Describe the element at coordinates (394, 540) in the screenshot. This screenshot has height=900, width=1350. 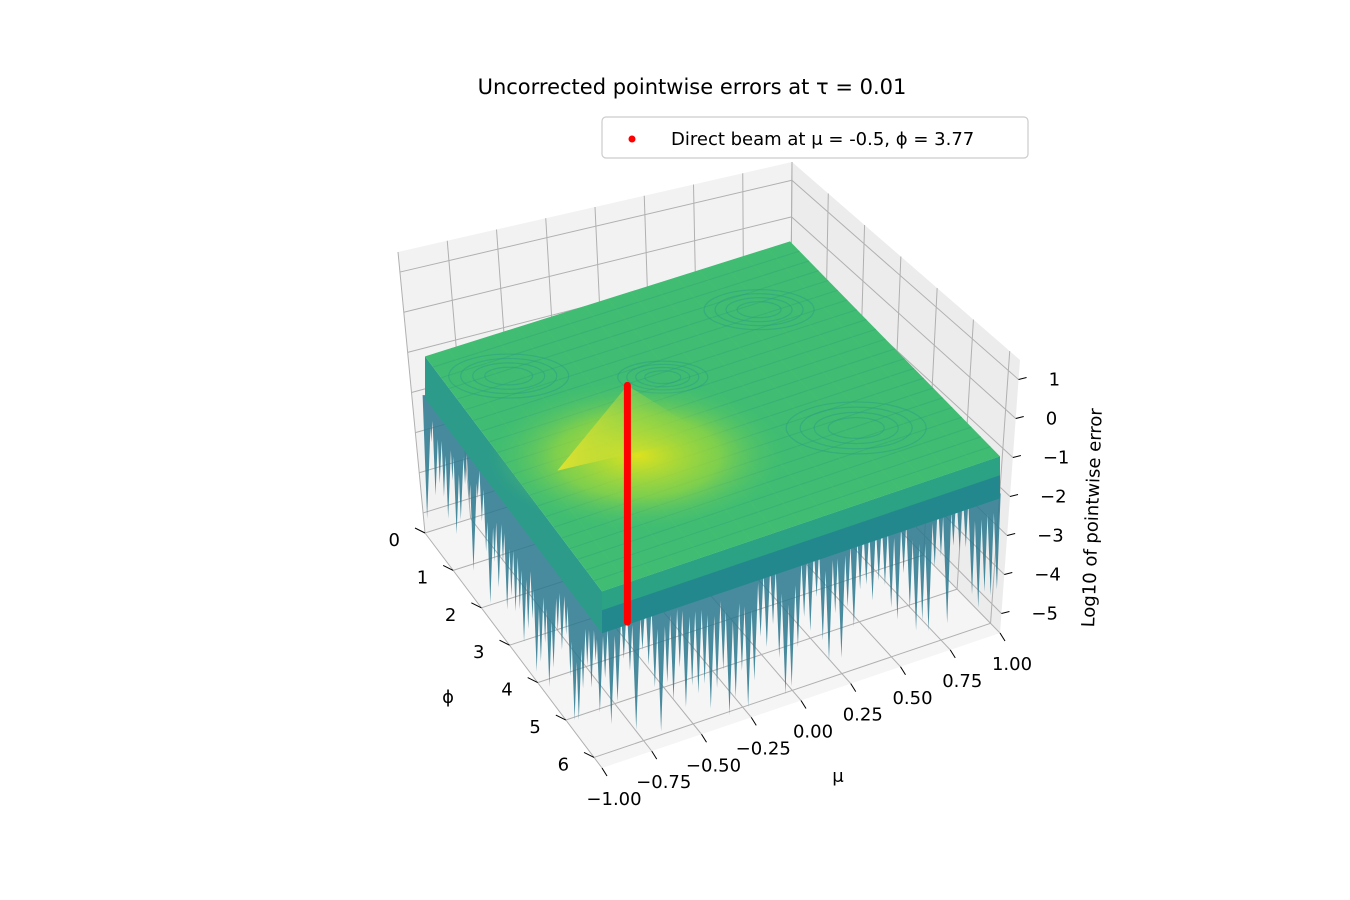
I see `phi-tick-label: 0` at that location.